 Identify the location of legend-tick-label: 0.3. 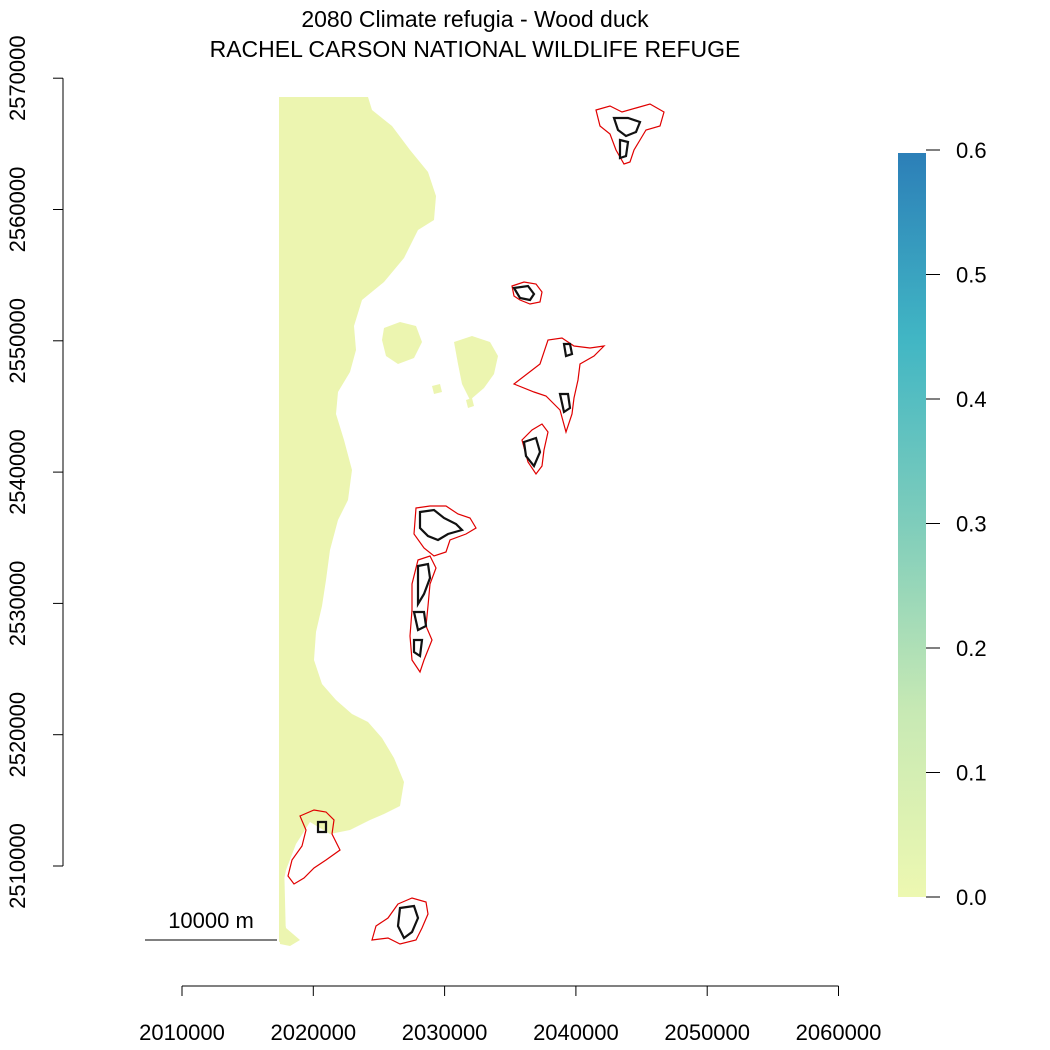
(971, 524).